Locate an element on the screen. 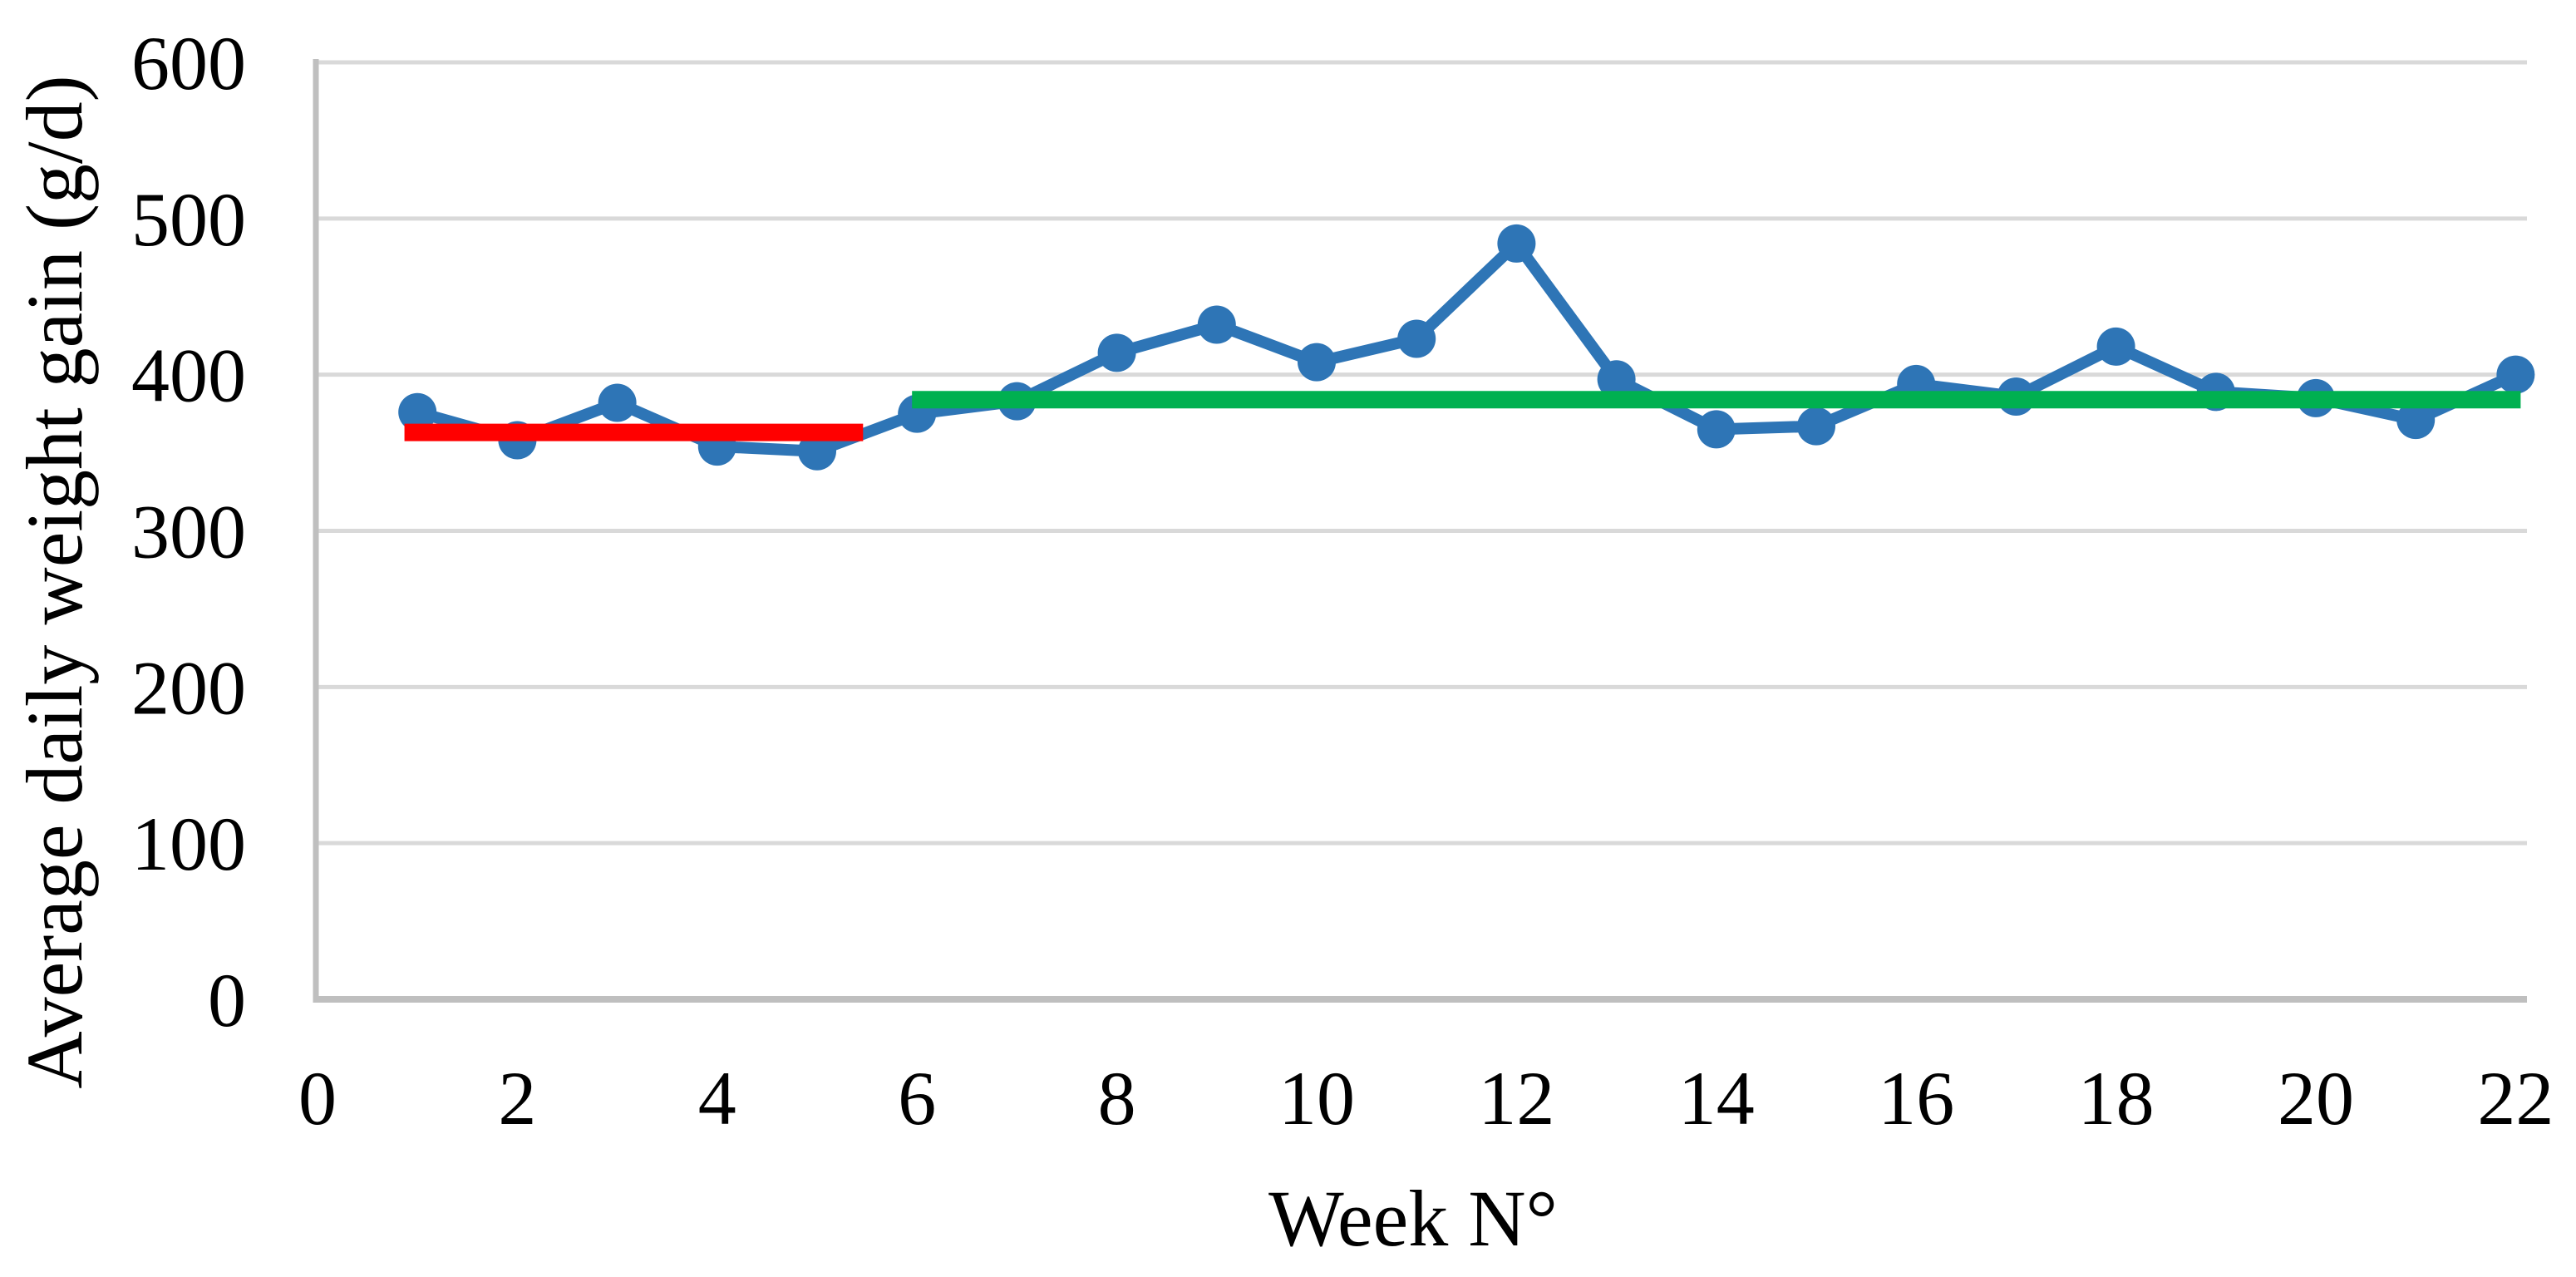 This screenshot has height=1277, width=2576. x-axis-title: Week N° is located at coordinates (1413, 1219).